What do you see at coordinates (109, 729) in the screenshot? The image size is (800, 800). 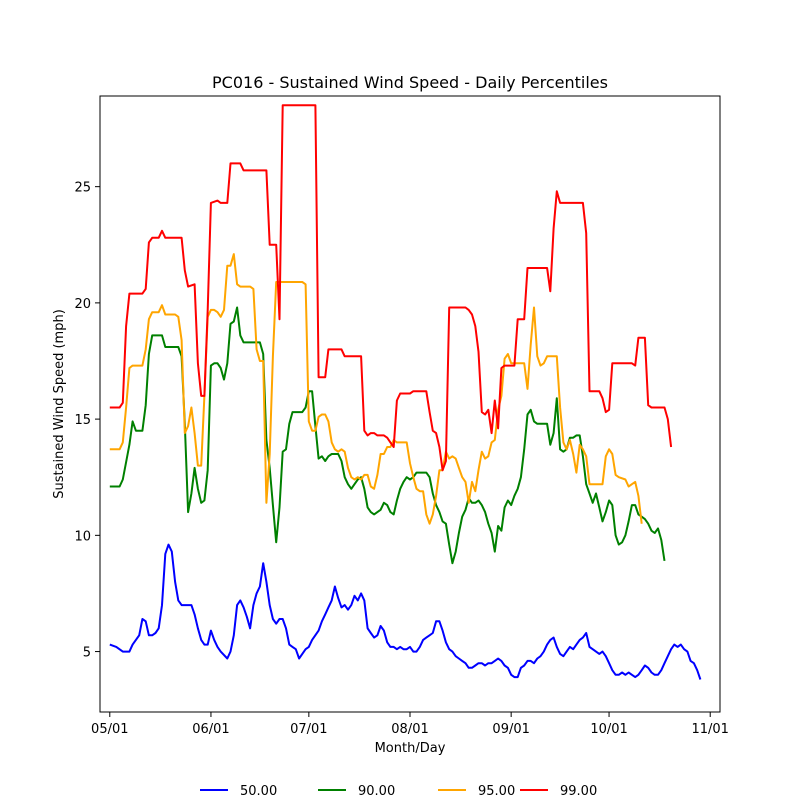 I see `x-tick-label: 05/01` at bounding box center [109, 729].